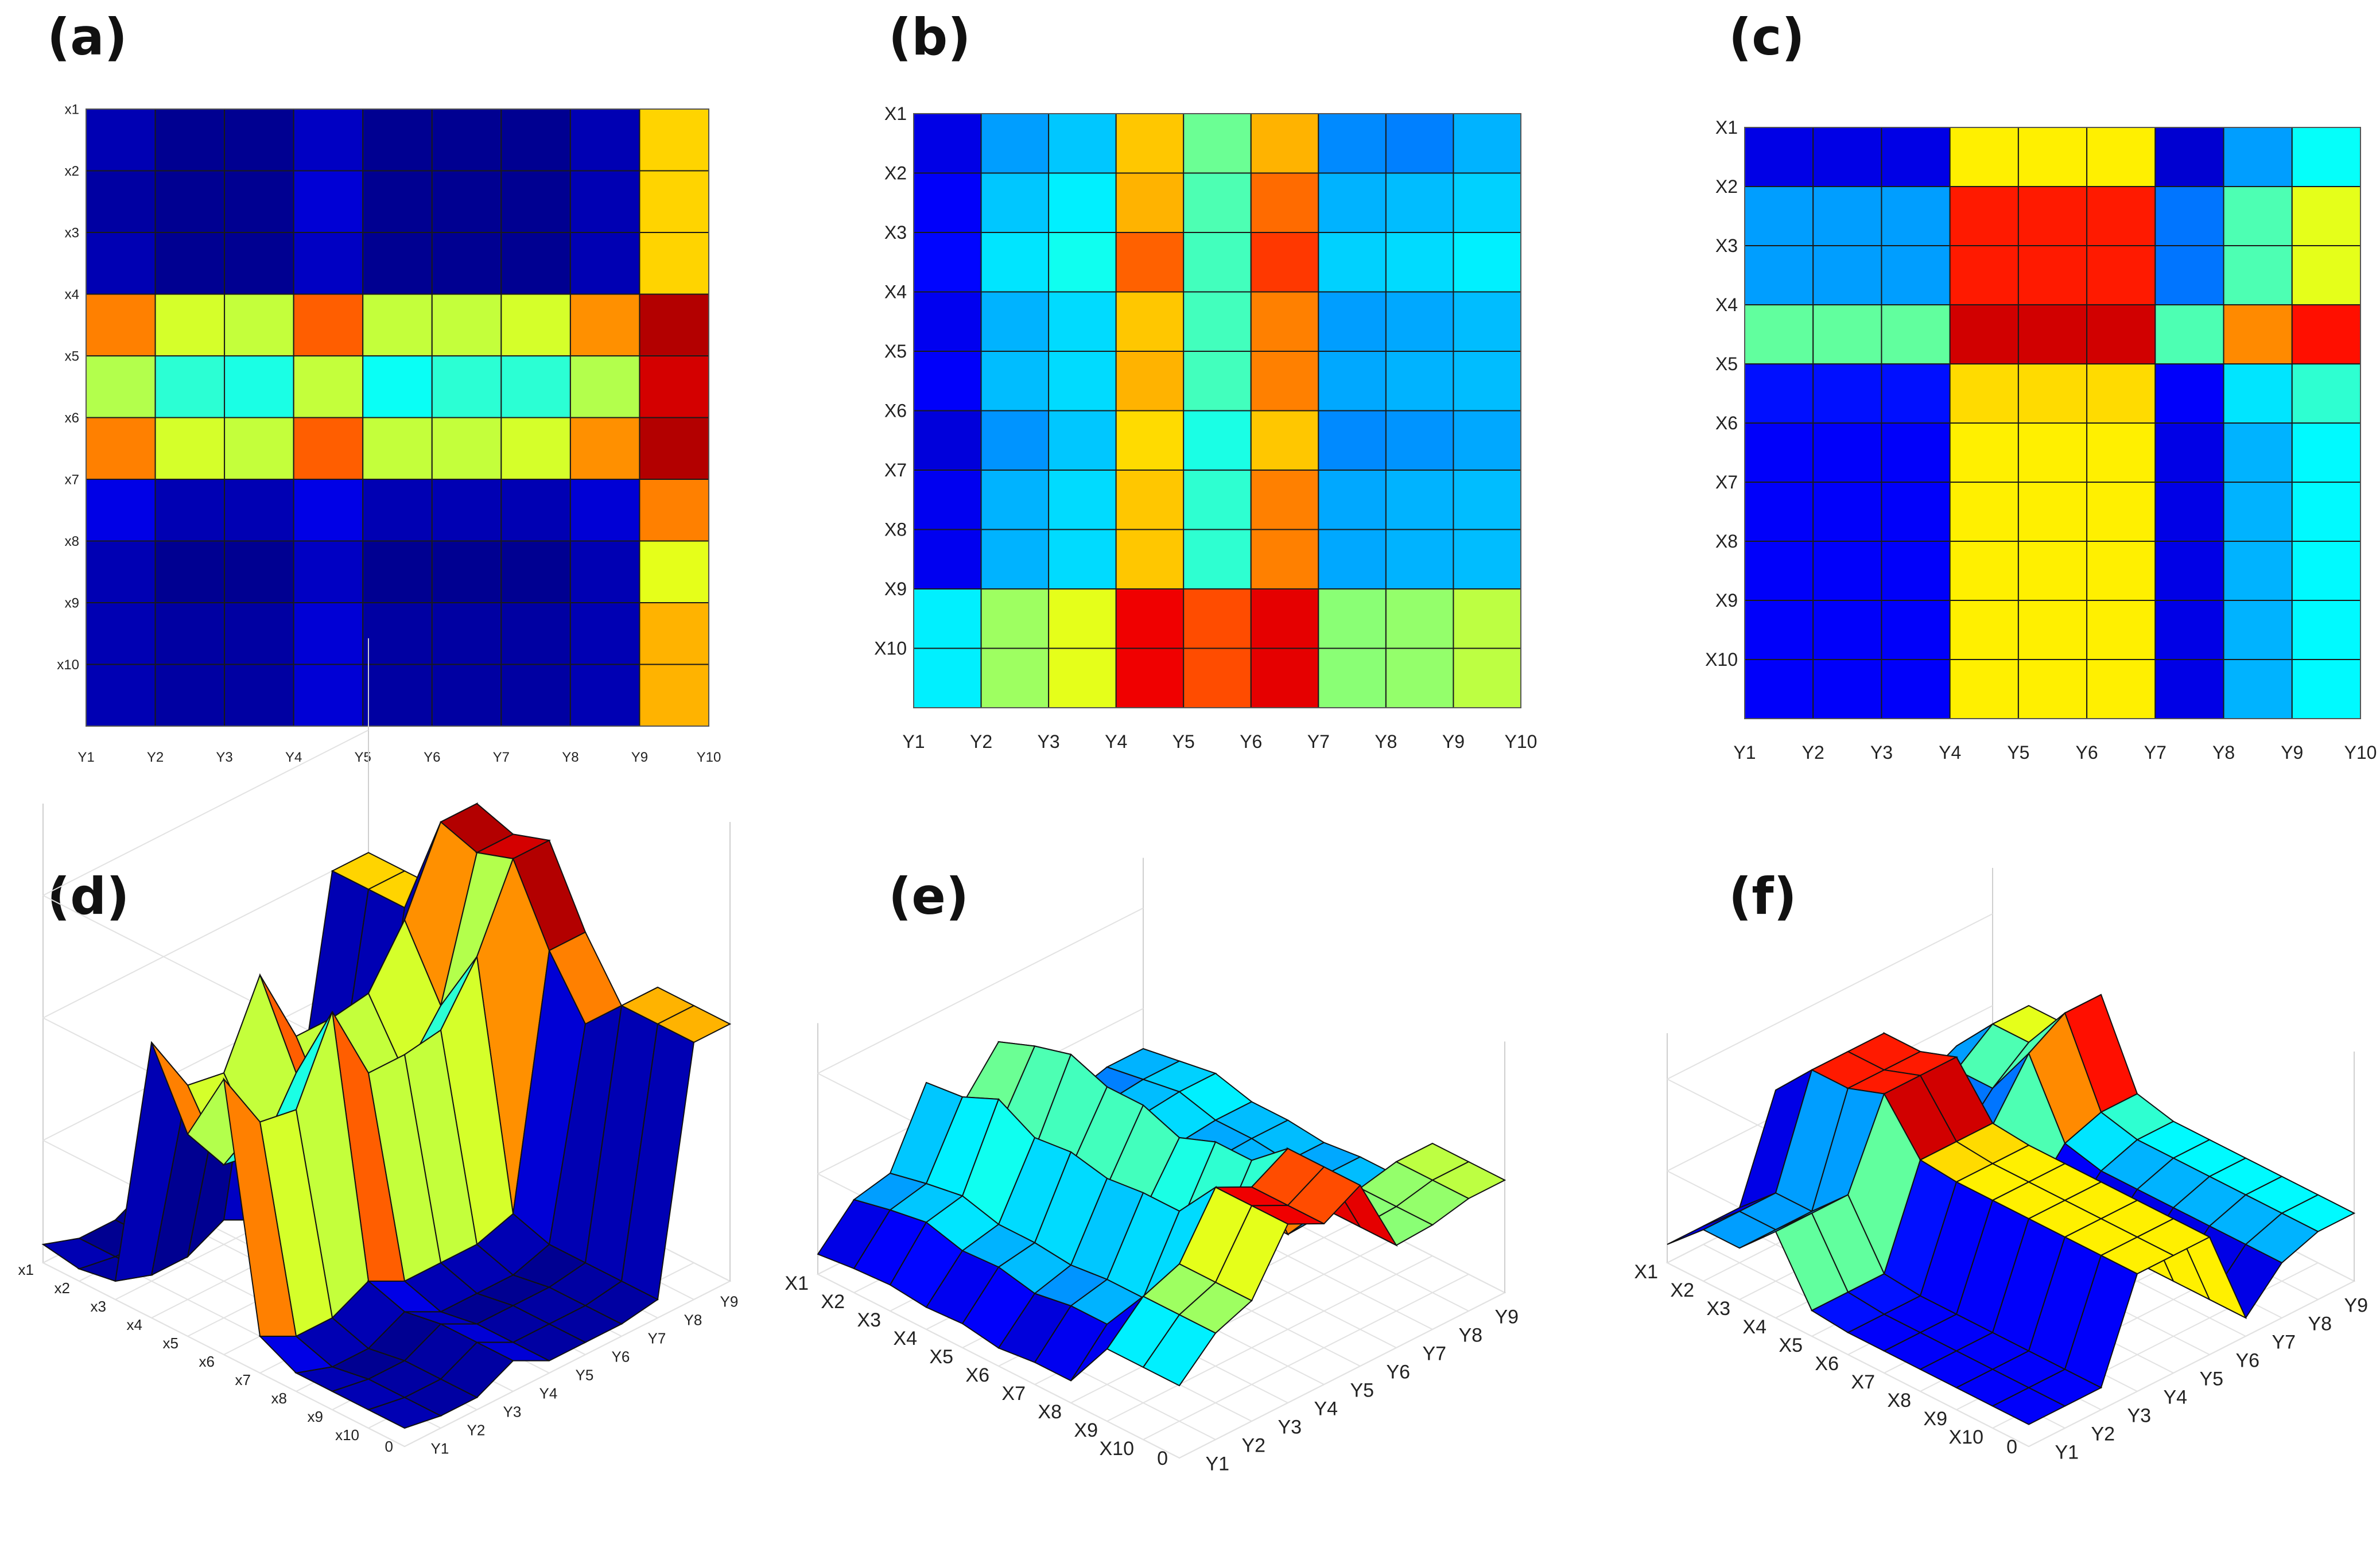 The image size is (2380, 1567). Describe the element at coordinates (1763, 896) in the screenshot. I see `panel-label-f: (f)` at that location.